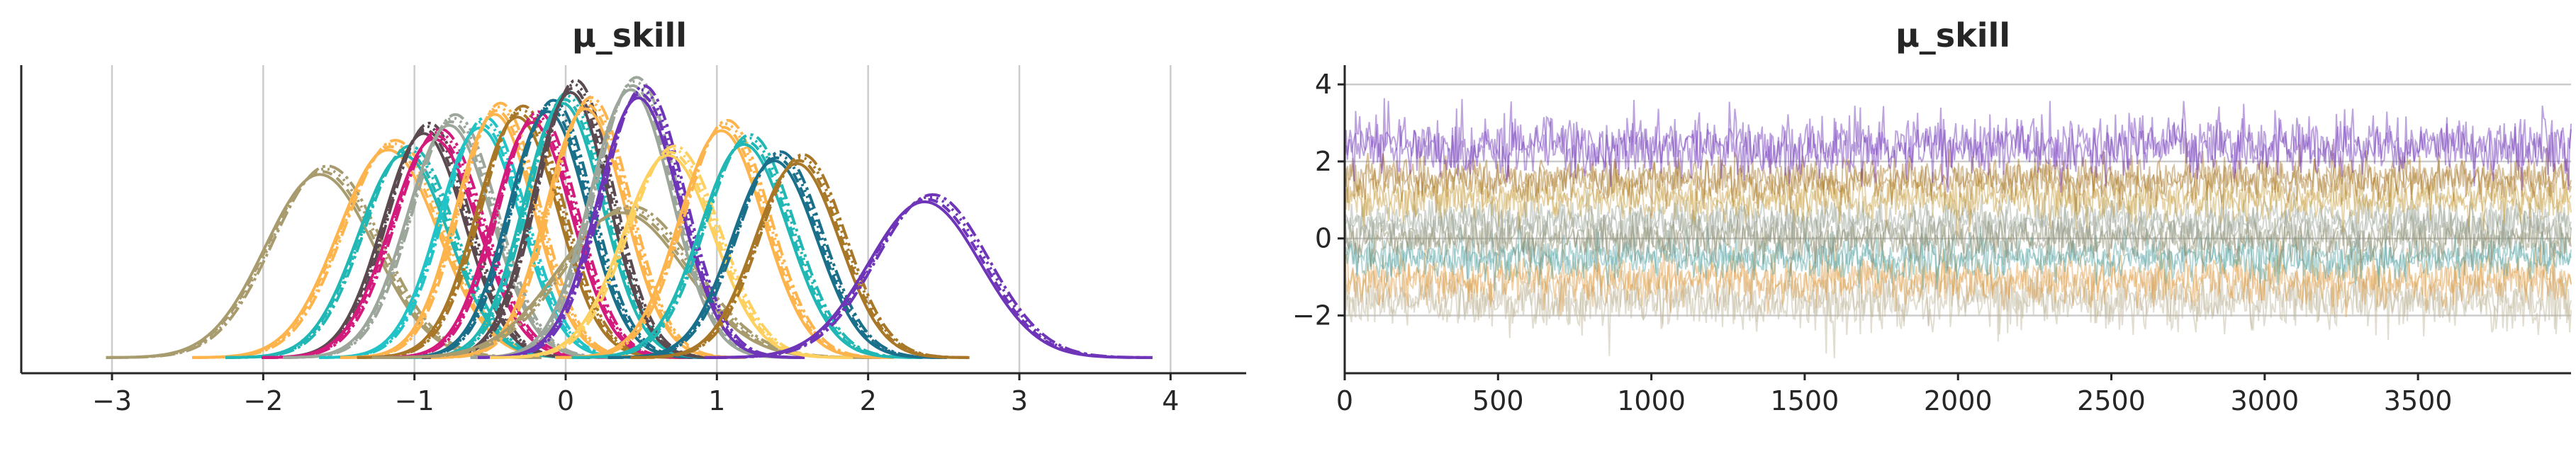 Image resolution: width=2576 pixels, height=449 pixels. I want to click on trace-y-tick-label: 4, so click(1324, 84).